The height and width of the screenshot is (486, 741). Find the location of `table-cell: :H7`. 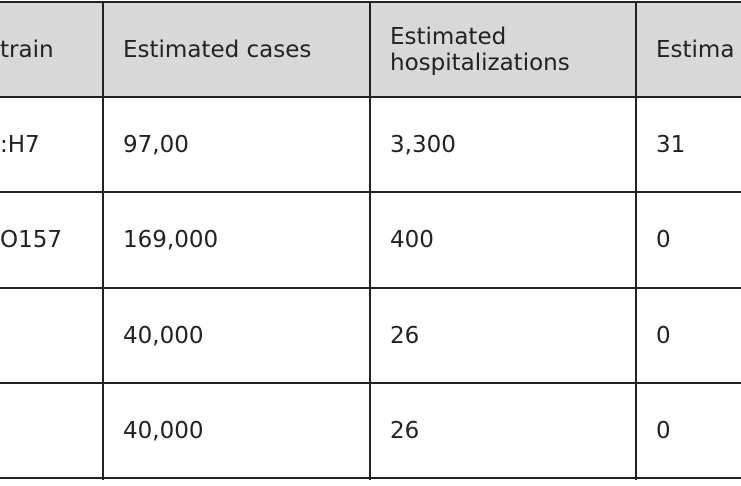

table-cell: :H7 is located at coordinates (20, 144).